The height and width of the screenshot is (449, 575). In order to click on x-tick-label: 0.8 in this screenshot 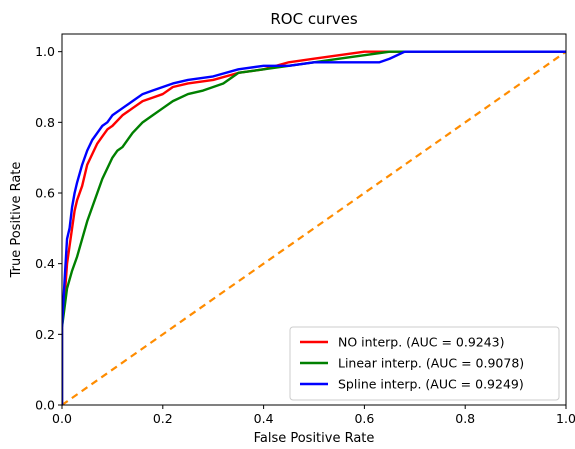, I will do `click(465, 418)`.